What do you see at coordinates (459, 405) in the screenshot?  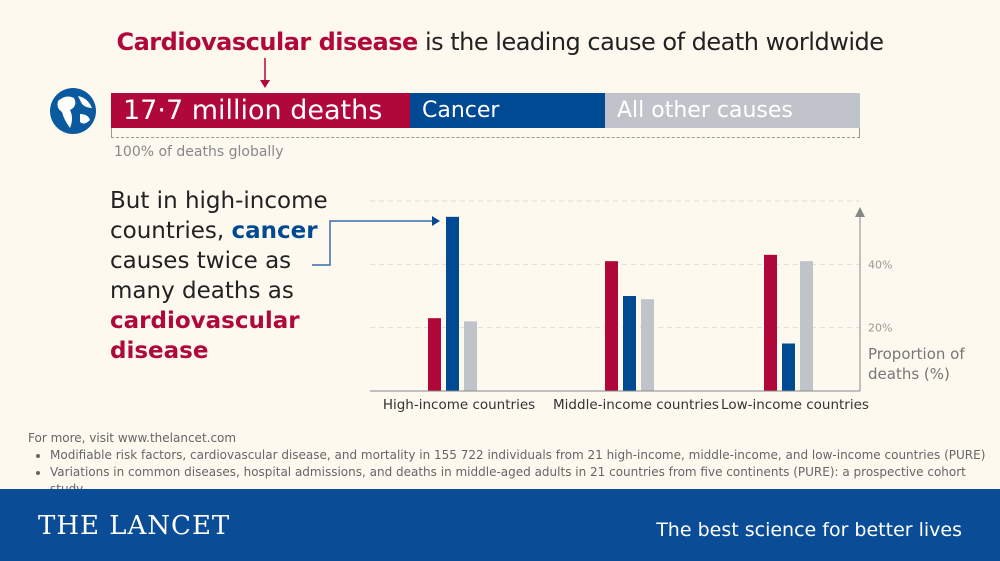 I see `x-tick-label: High-income countries` at bounding box center [459, 405].